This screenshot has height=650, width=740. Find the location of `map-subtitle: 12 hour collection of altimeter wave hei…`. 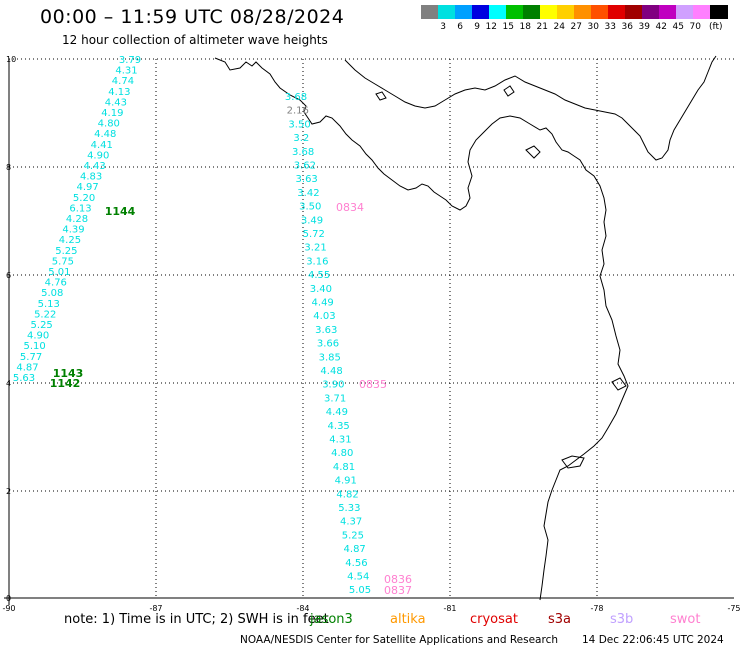

map-subtitle: 12 hour collection of altimeter wave hei… is located at coordinates (195, 40).